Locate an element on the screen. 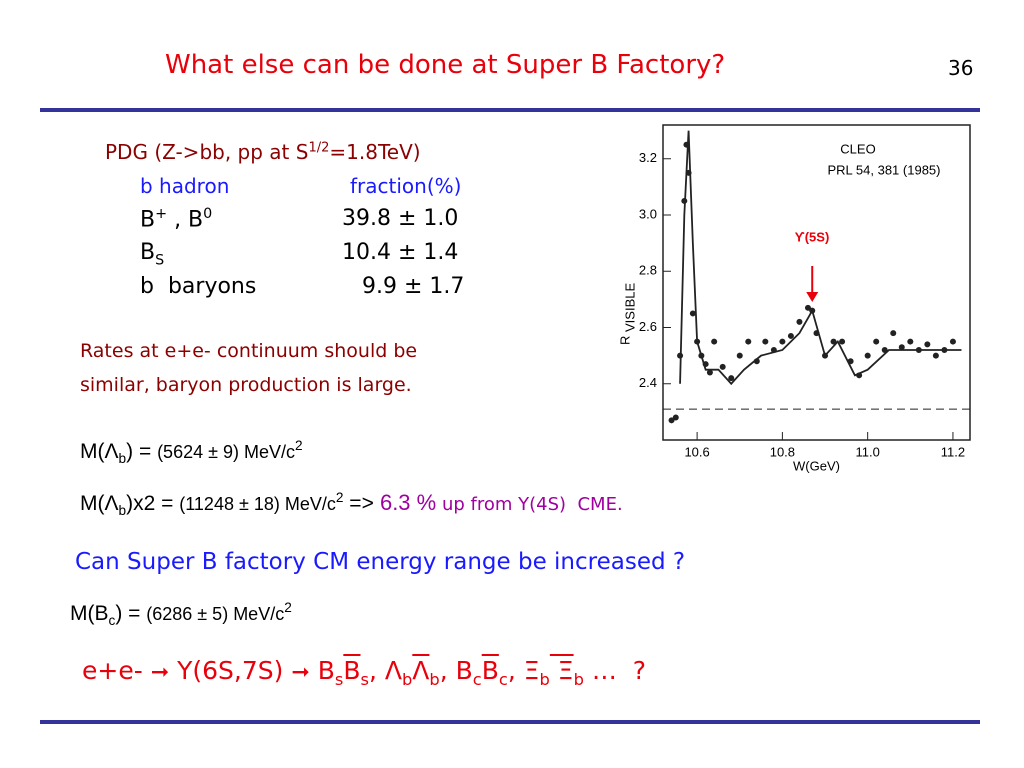  row-name: BS is located at coordinates (152, 254).